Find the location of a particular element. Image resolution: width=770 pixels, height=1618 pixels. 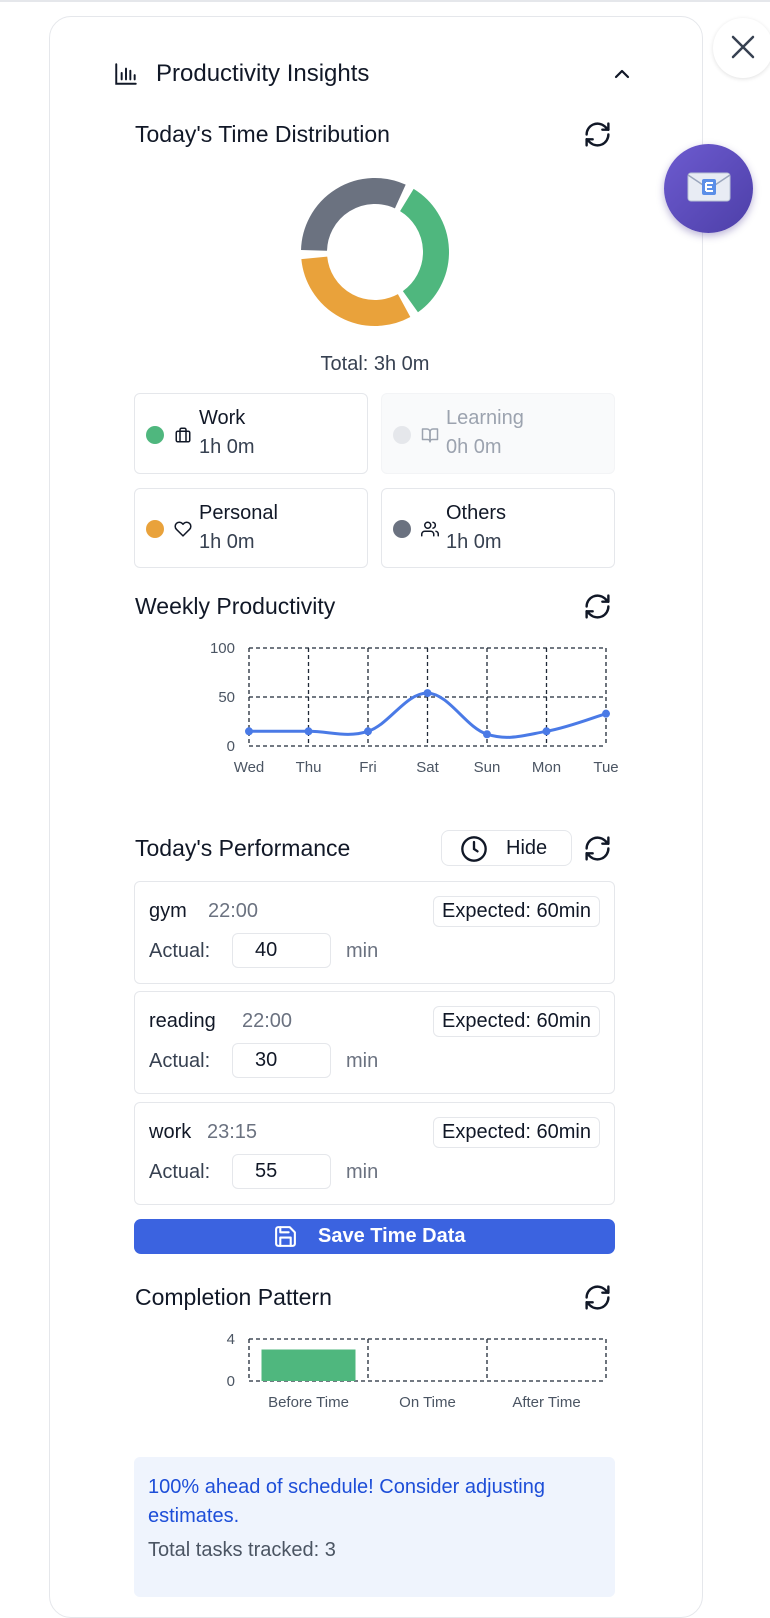

donut-slice-others is located at coordinates (353, 215).